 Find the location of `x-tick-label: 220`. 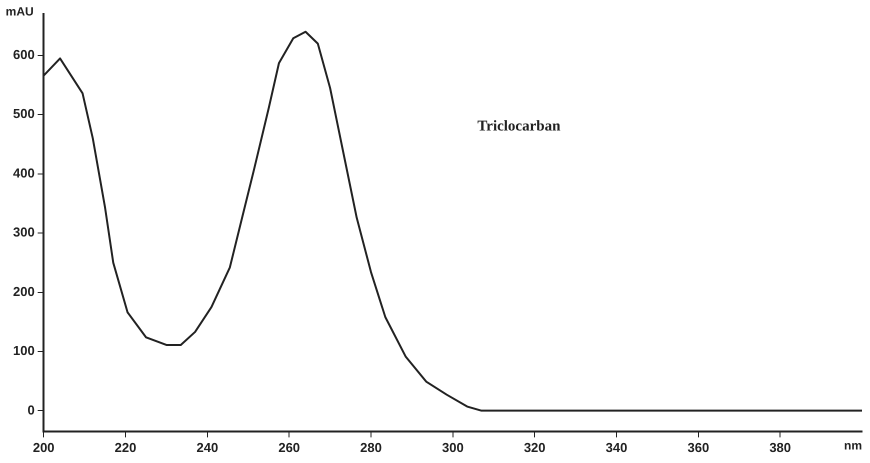

x-tick-label: 220 is located at coordinates (125, 447).